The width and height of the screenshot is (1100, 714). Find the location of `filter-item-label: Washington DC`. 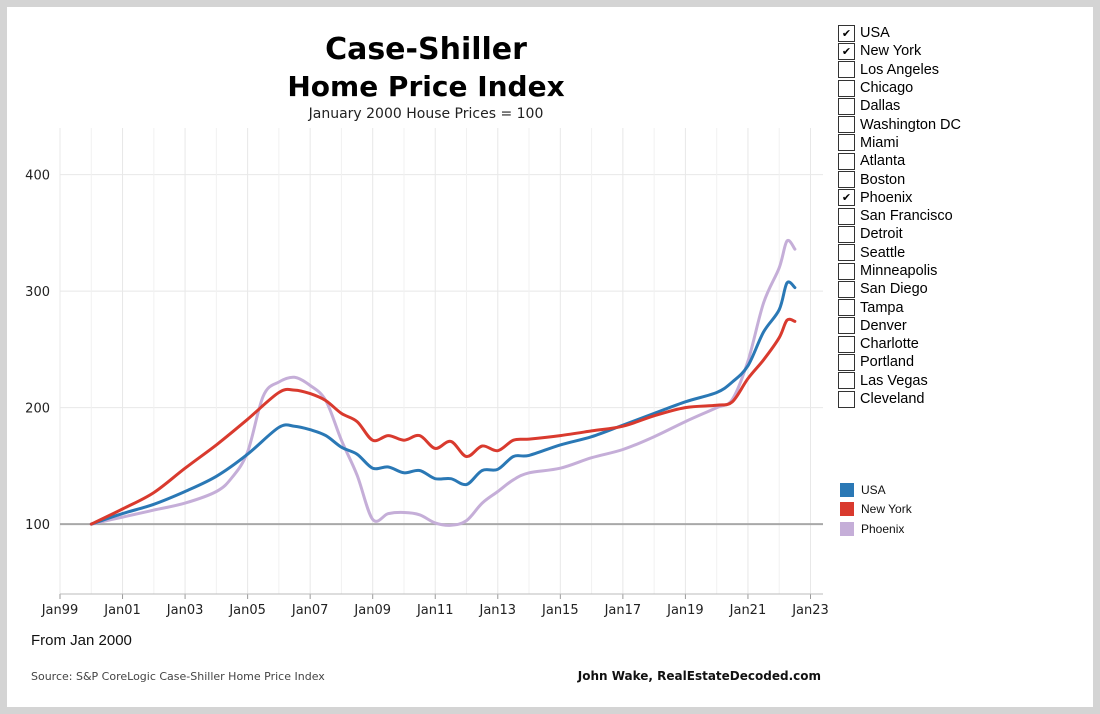

filter-item-label: Washington DC is located at coordinates (911, 124).